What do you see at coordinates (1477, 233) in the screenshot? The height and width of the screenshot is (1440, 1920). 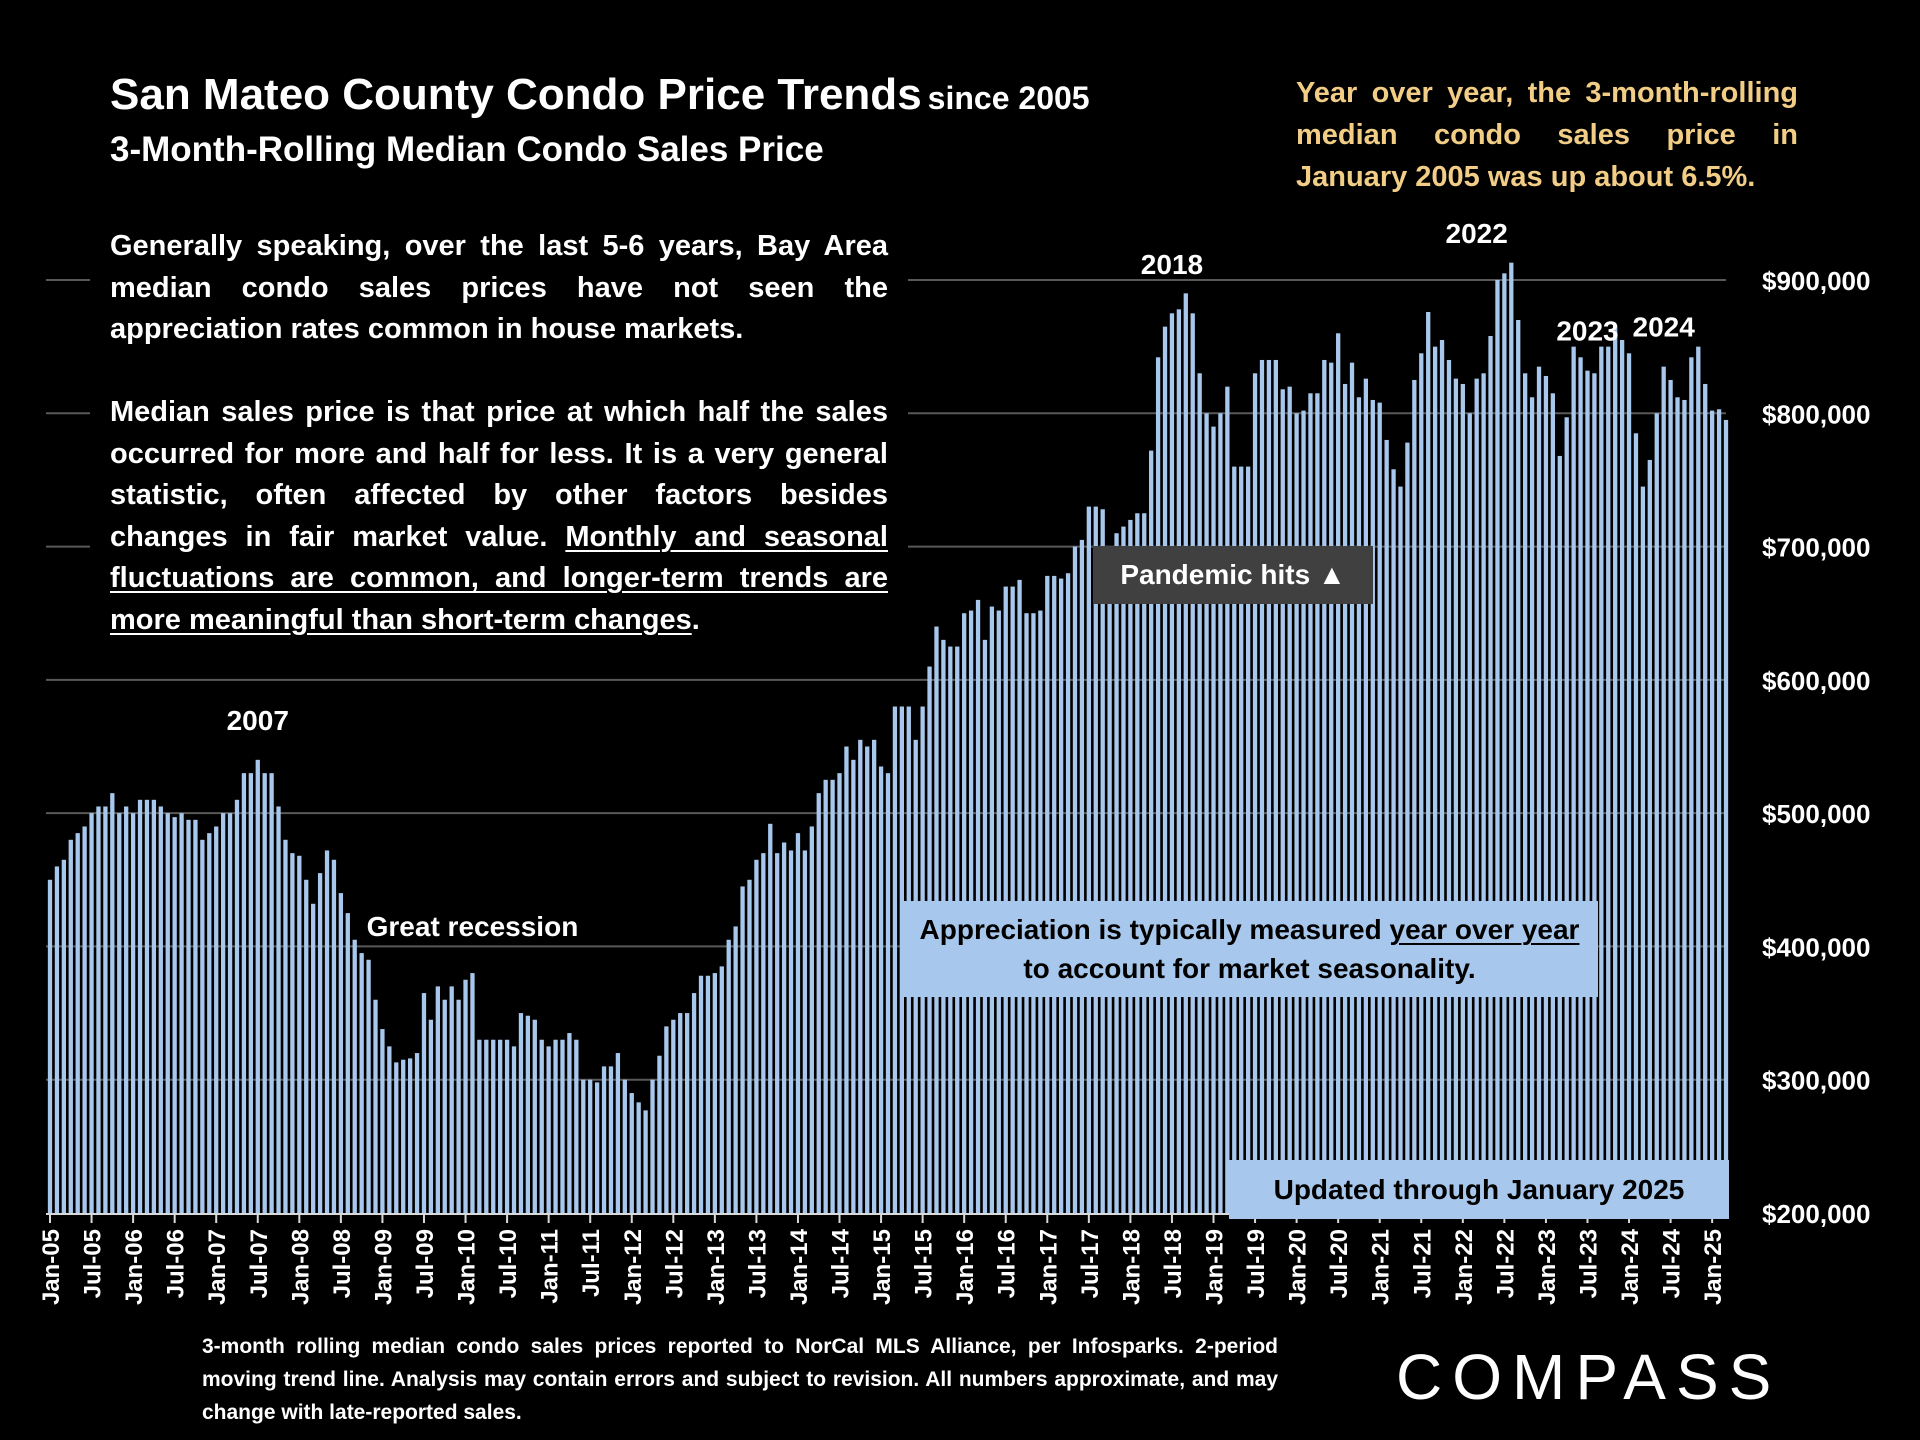 I see `chart-annotation: 2022` at bounding box center [1477, 233].